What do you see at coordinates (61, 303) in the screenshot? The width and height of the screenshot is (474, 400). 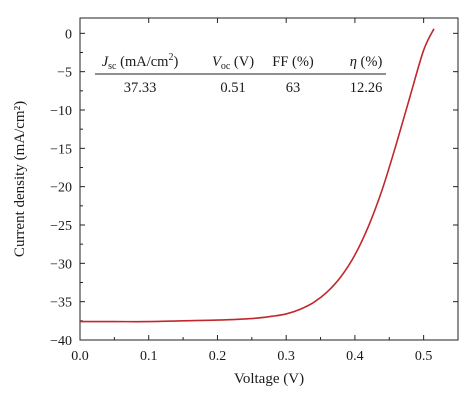 I see `y-tick-label: −35` at bounding box center [61, 303].